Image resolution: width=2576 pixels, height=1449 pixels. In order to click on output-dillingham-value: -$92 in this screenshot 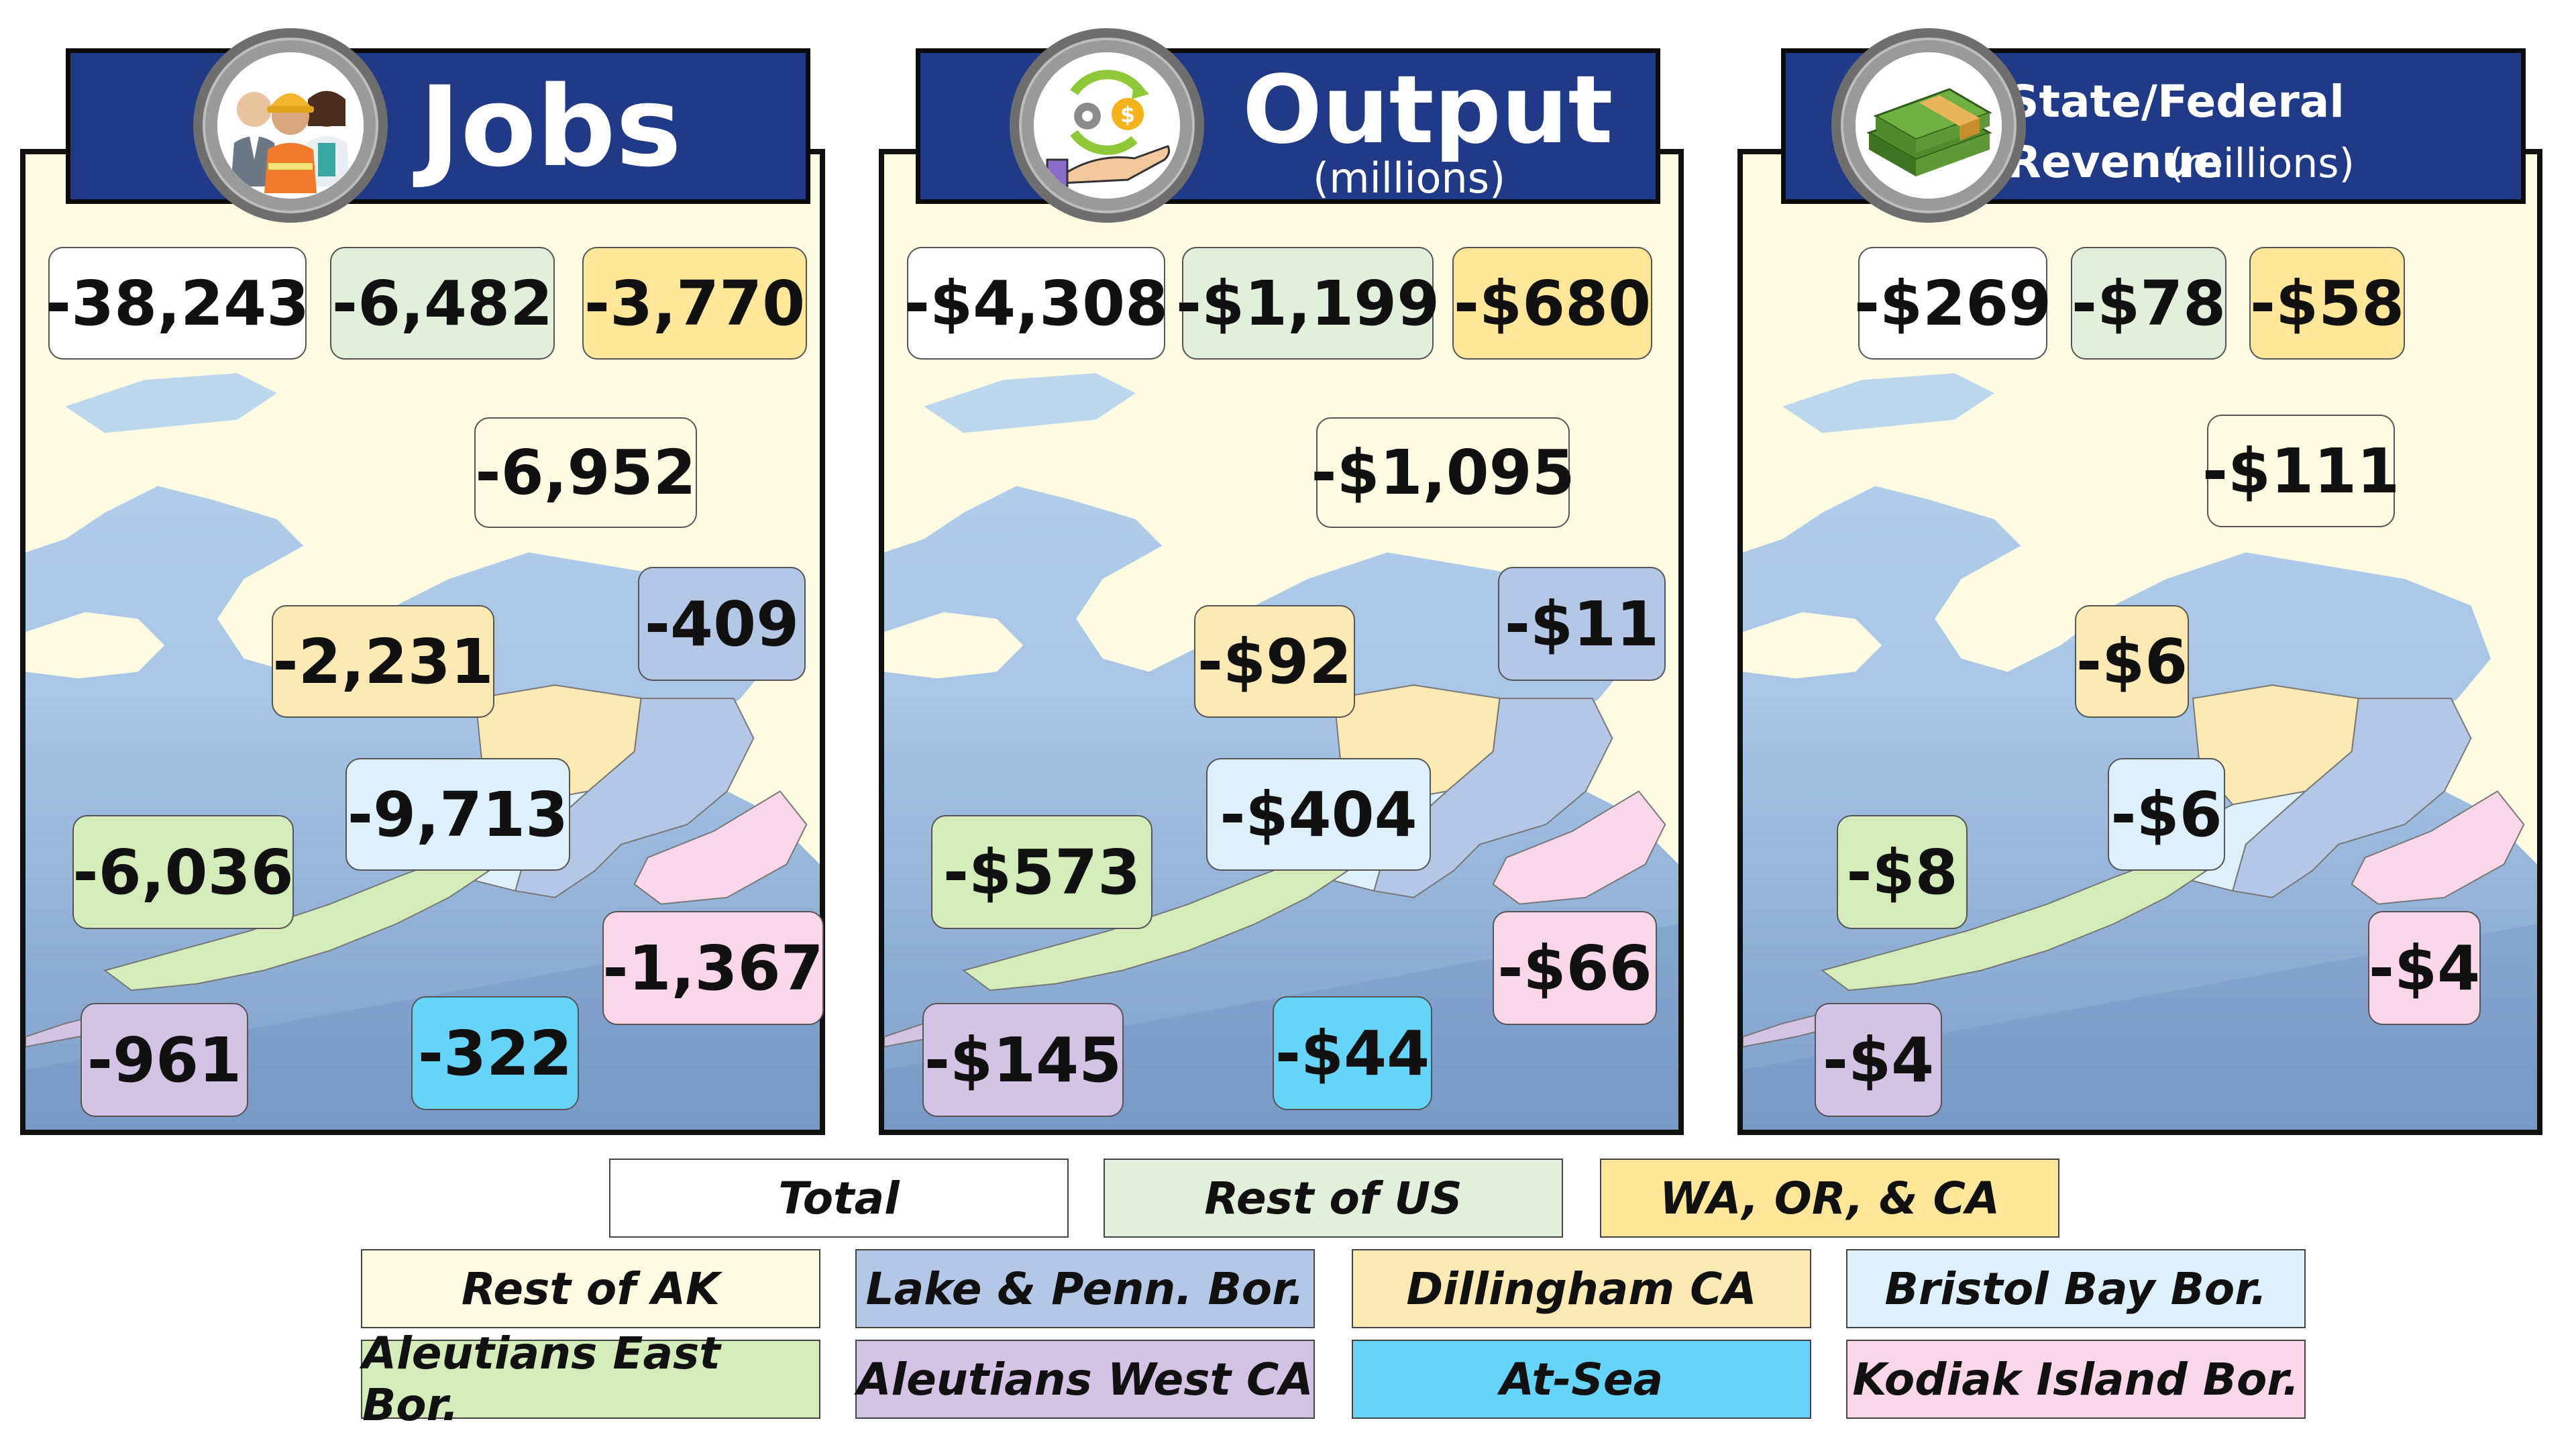, I will do `click(1274, 661)`.